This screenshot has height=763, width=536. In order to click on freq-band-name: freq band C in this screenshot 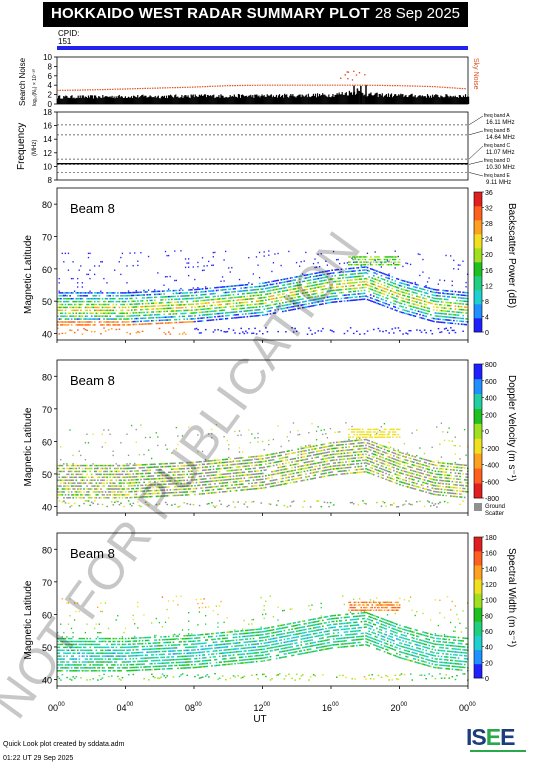, I will do `click(497, 146)`.